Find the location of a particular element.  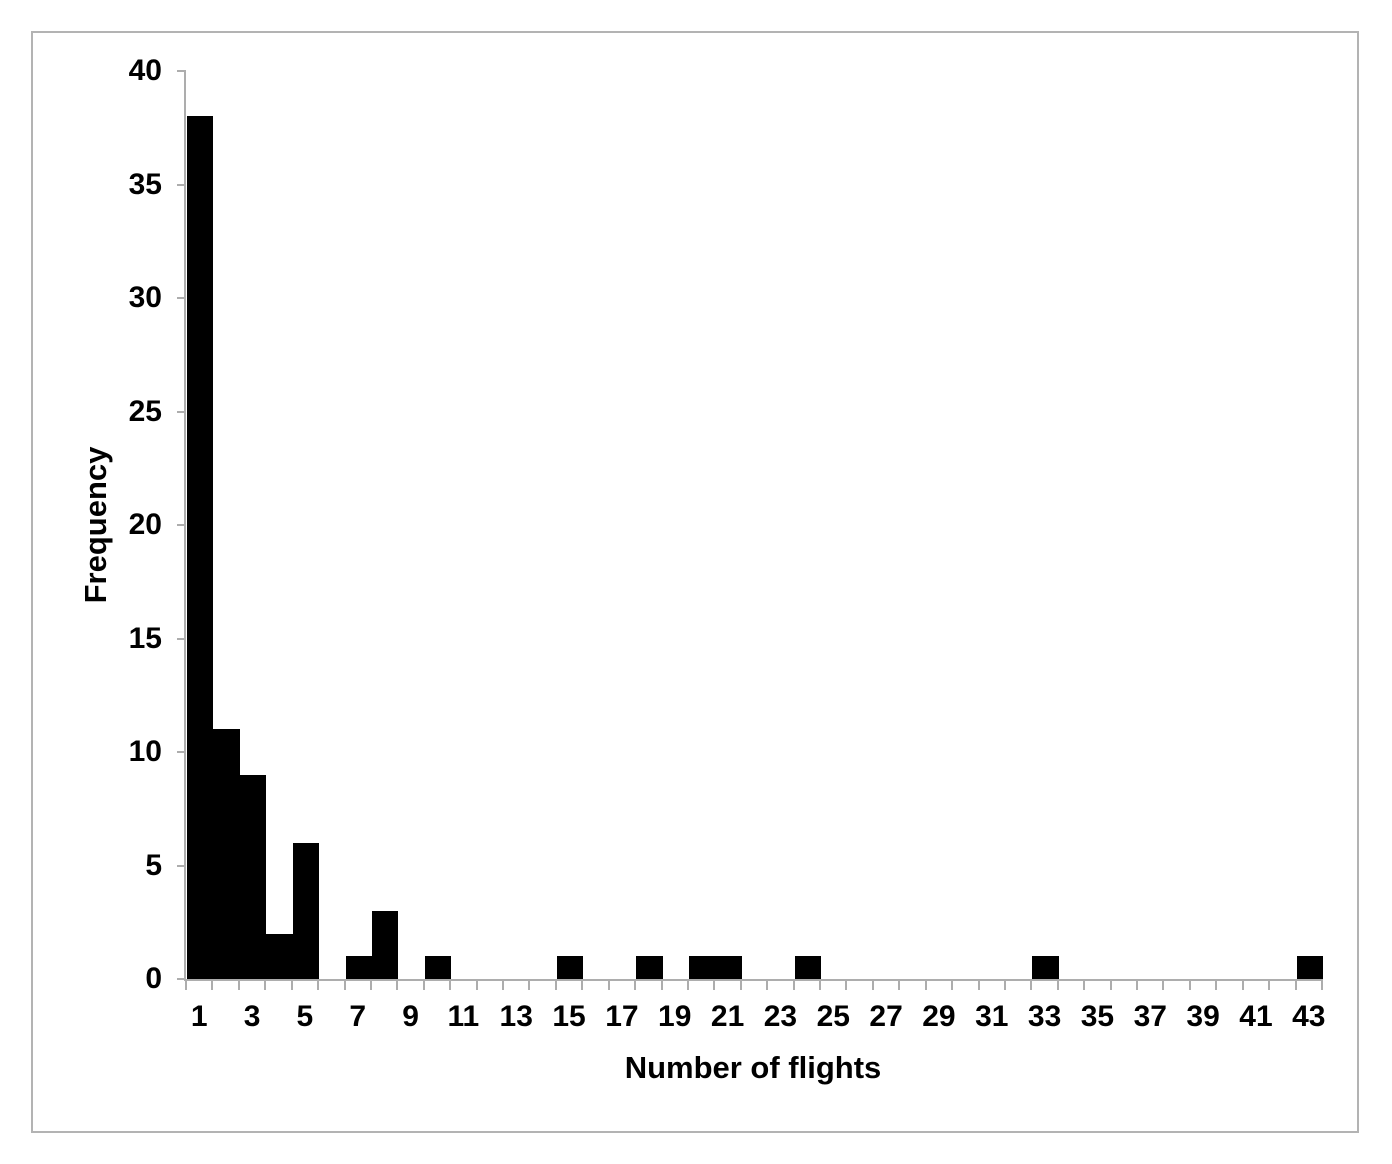

x-tick-label: 17 is located at coordinates (622, 1016).